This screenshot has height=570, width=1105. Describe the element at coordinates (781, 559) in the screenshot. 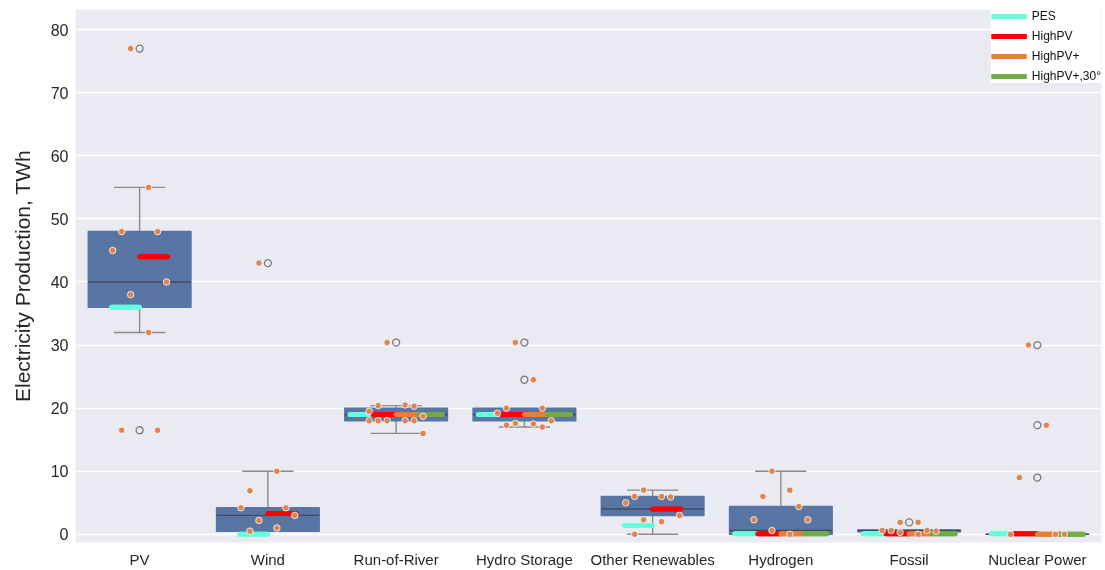

I see `x-tick-label: Hydrogen` at that location.